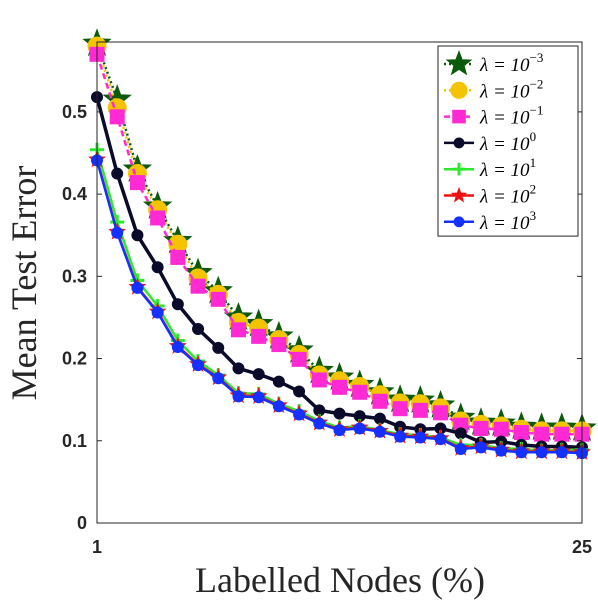  Describe the element at coordinates (97, 547) in the screenshot. I see `x-tick-label: 1` at that location.